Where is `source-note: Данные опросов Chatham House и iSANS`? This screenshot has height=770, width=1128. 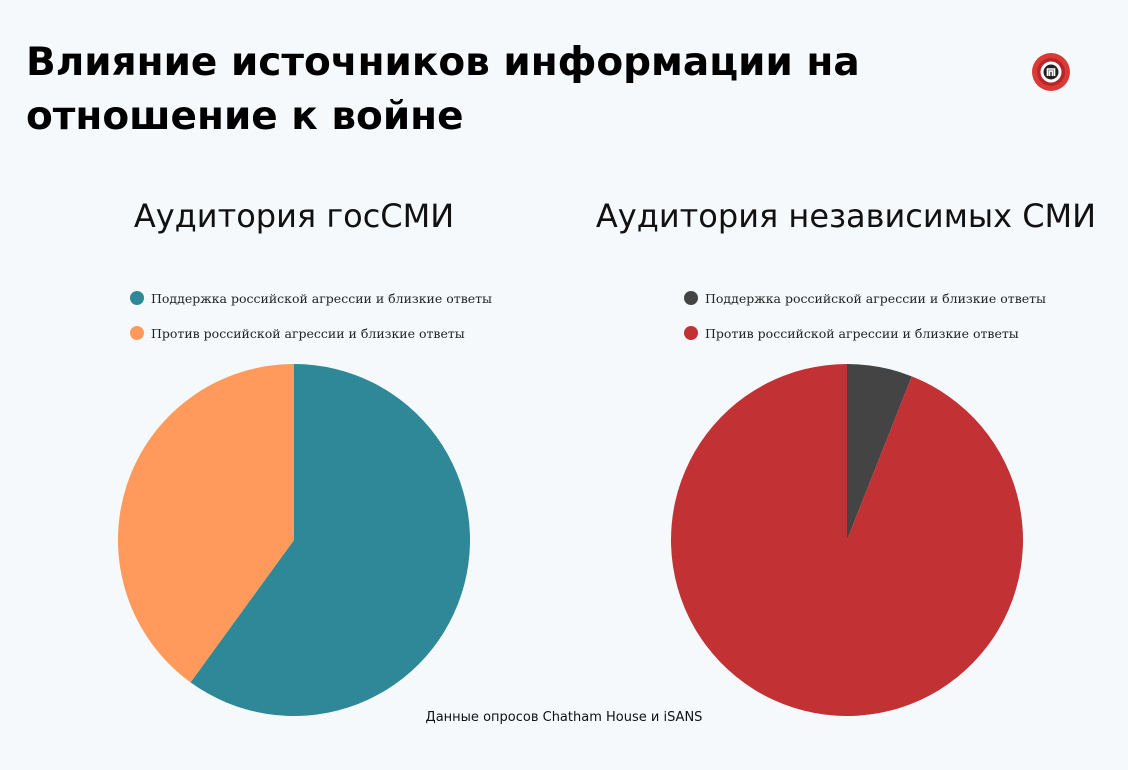
source-note: Данные опросов Chatham House и iSANS is located at coordinates (564, 717).